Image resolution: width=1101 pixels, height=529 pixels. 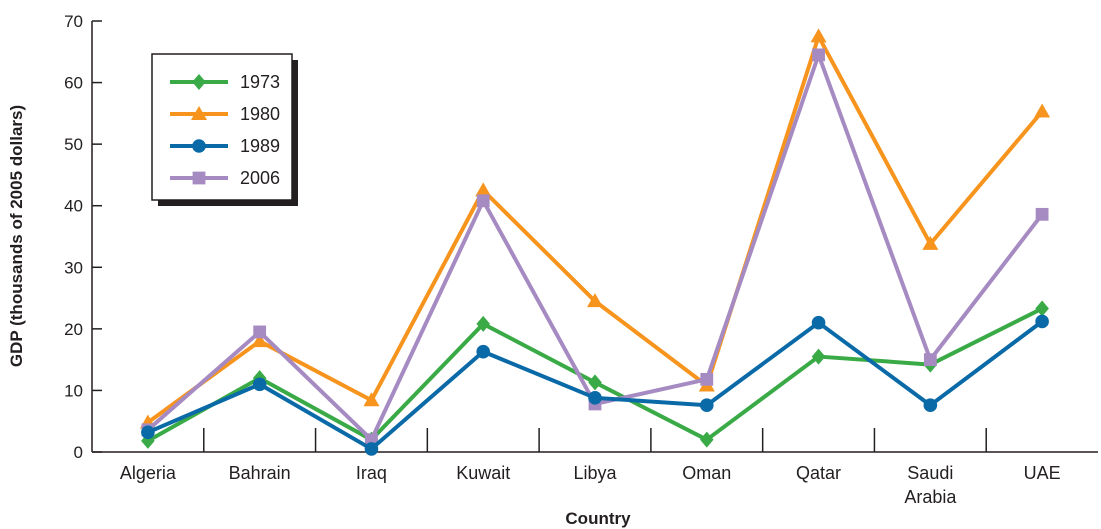 I want to click on y-tick-label: 50, so click(x=73, y=144).